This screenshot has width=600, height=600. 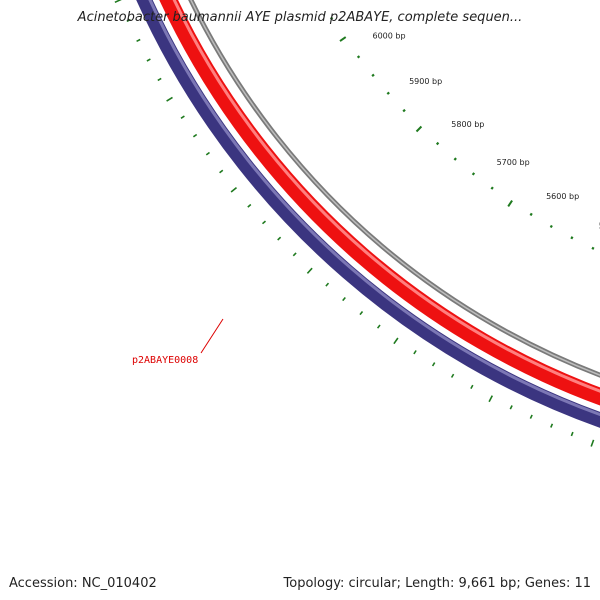 What do you see at coordinates (425, 81) in the screenshot?
I see `tick-label: 5900 bp` at bounding box center [425, 81].